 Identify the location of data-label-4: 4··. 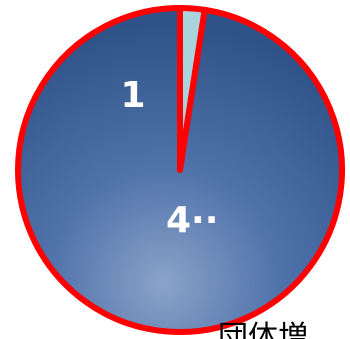
(192, 220).